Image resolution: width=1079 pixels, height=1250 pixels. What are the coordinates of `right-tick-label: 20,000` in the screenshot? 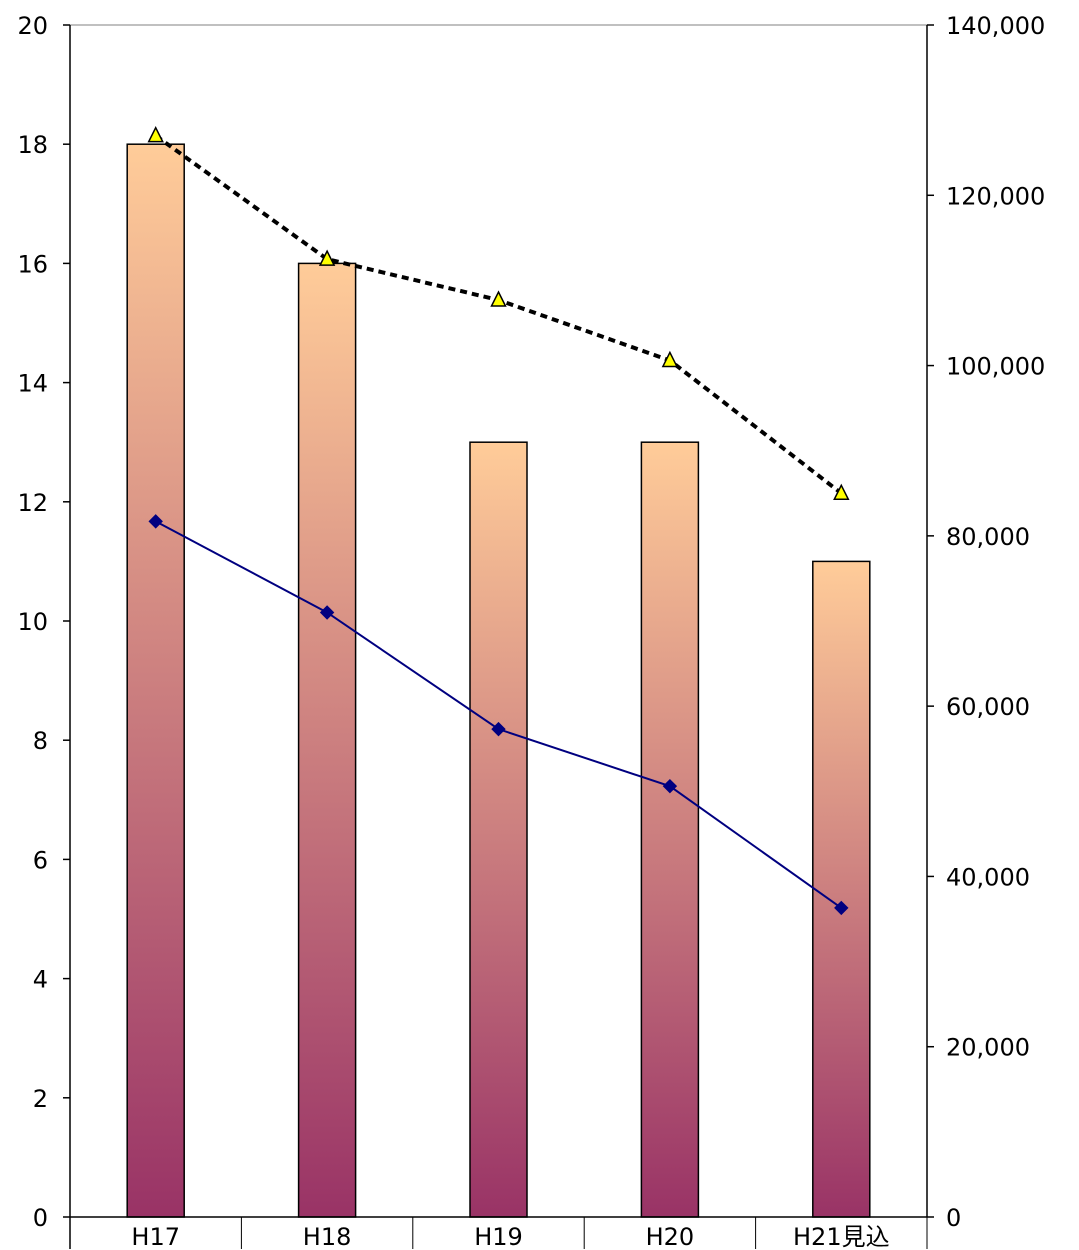 It's located at (988, 1048).